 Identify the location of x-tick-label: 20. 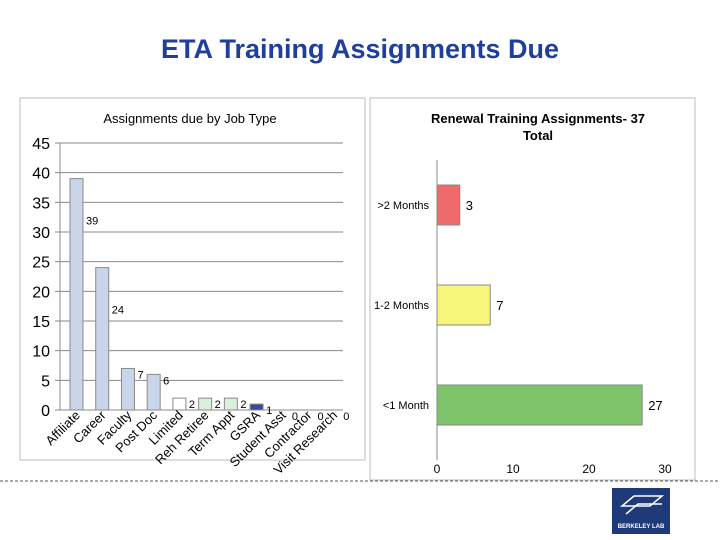
(589, 469).